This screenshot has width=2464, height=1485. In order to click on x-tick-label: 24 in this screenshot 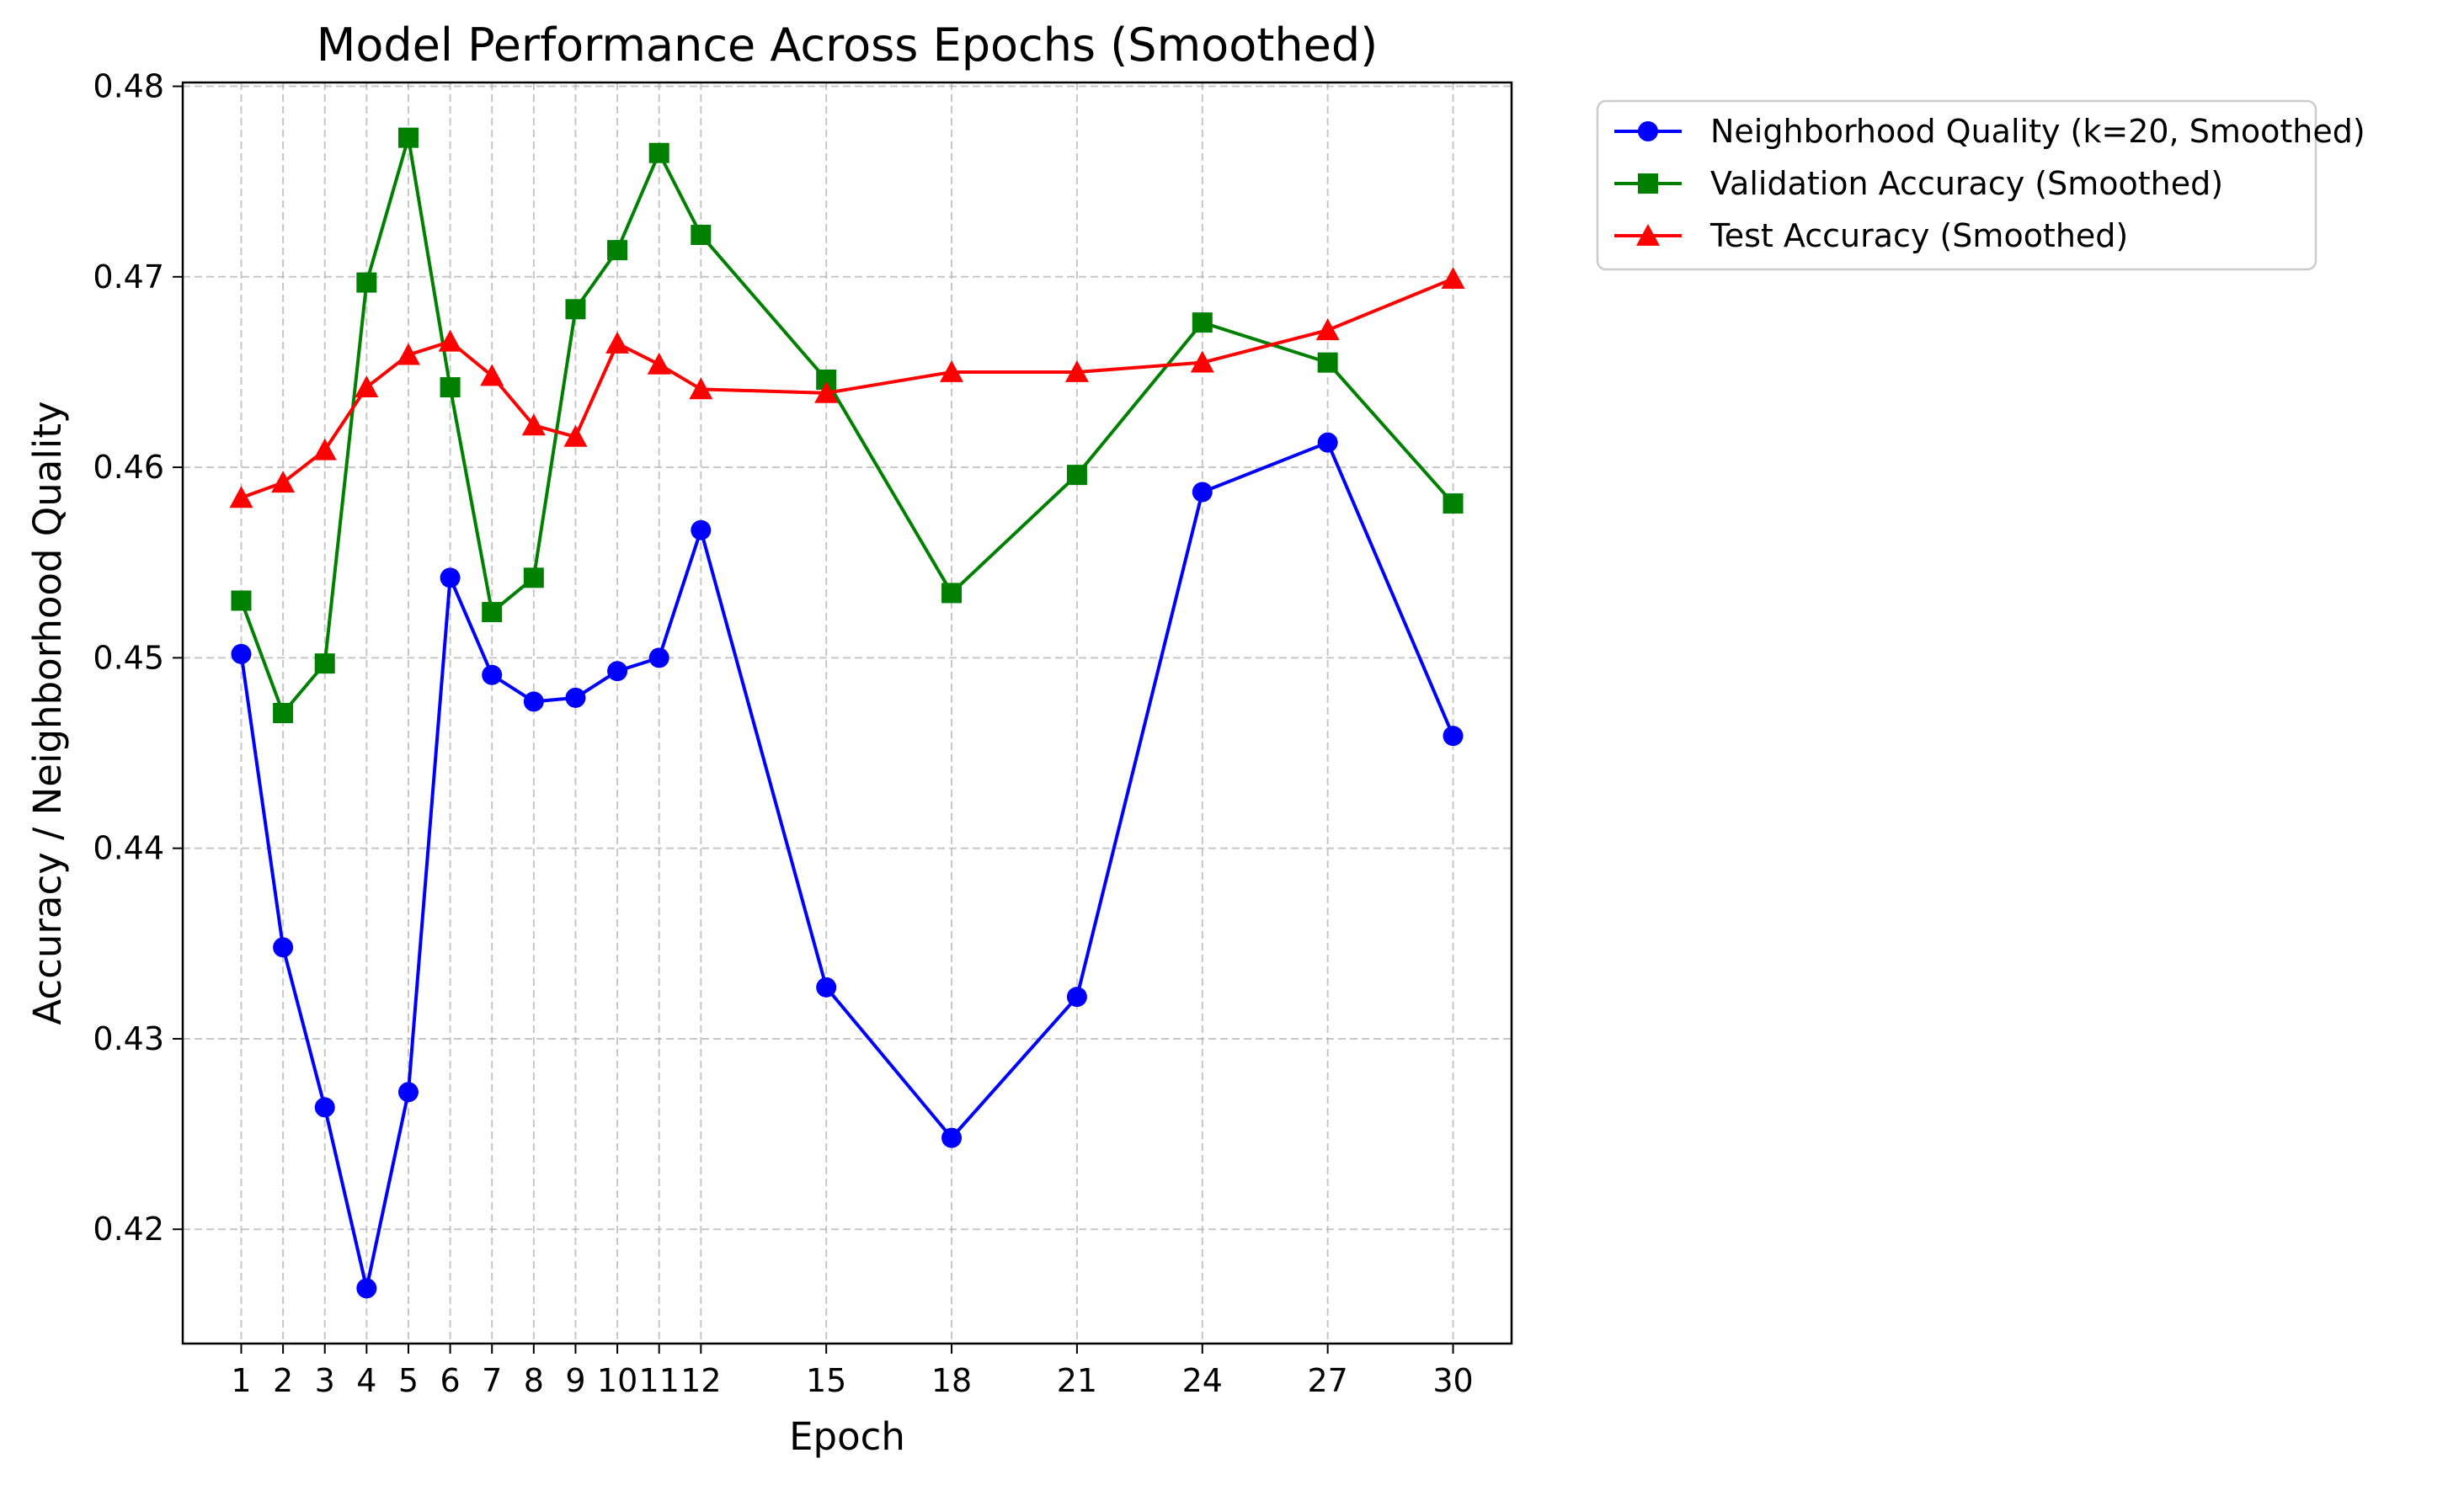, I will do `click(1202, 1380)`.